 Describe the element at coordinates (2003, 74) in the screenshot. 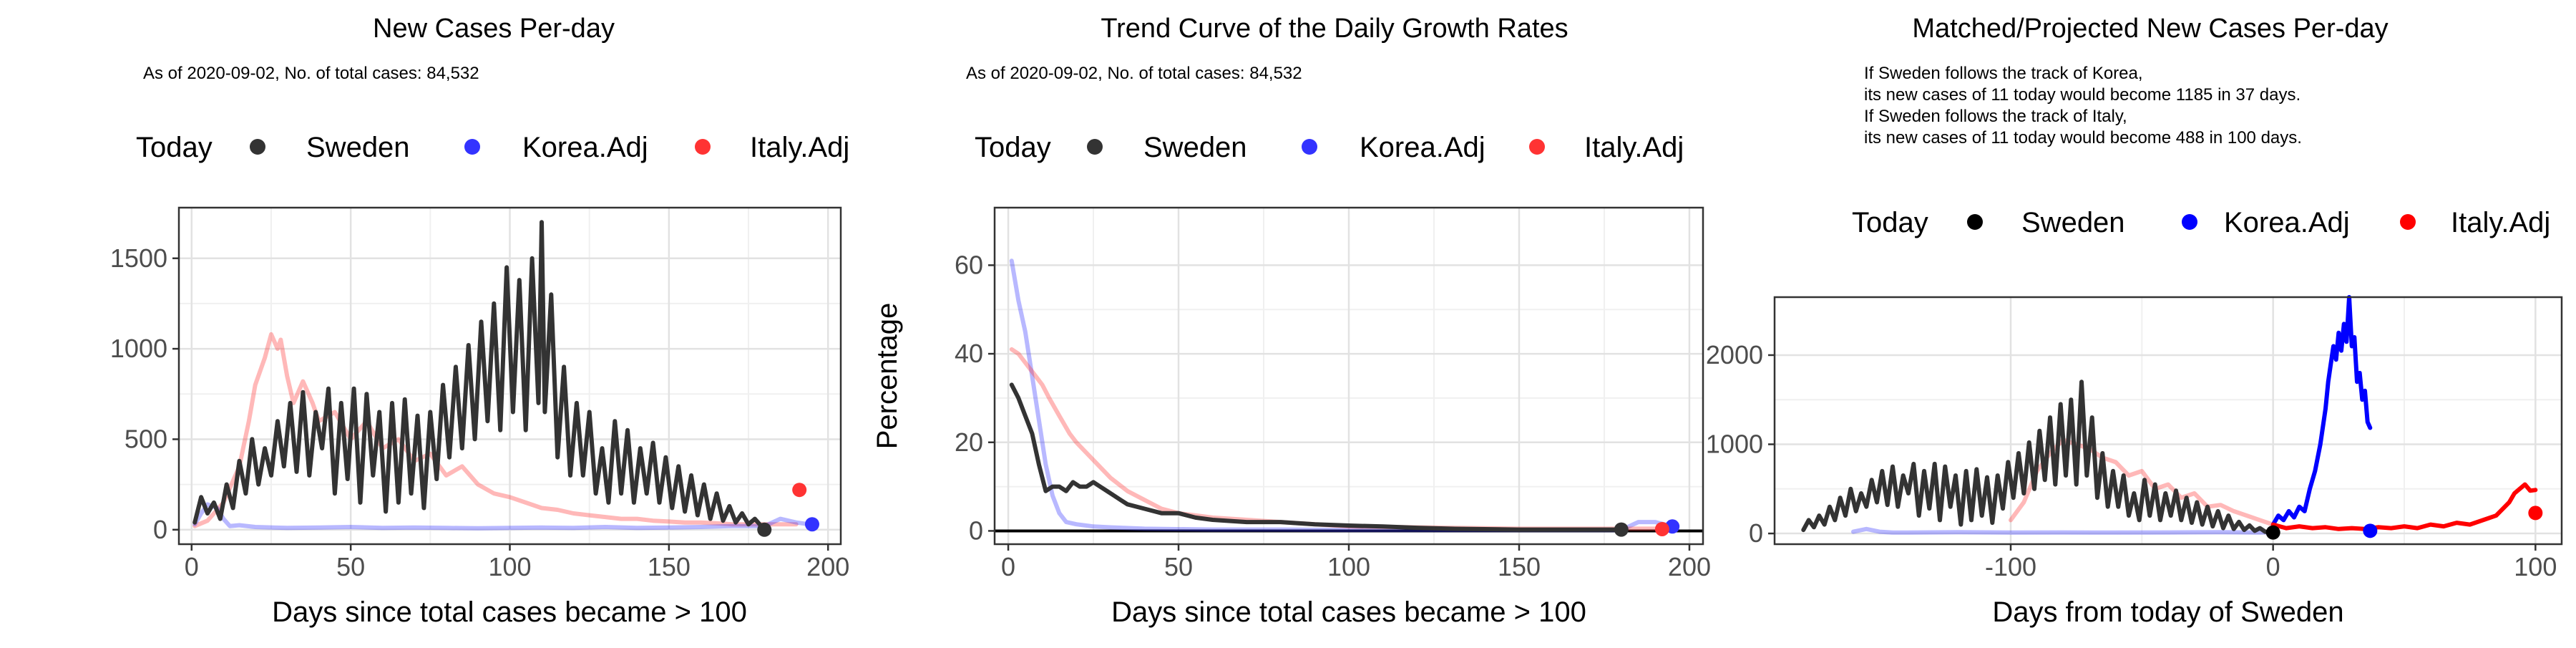

I see `chart-annotation: If Sweden follows the track of Korea,` at that location.